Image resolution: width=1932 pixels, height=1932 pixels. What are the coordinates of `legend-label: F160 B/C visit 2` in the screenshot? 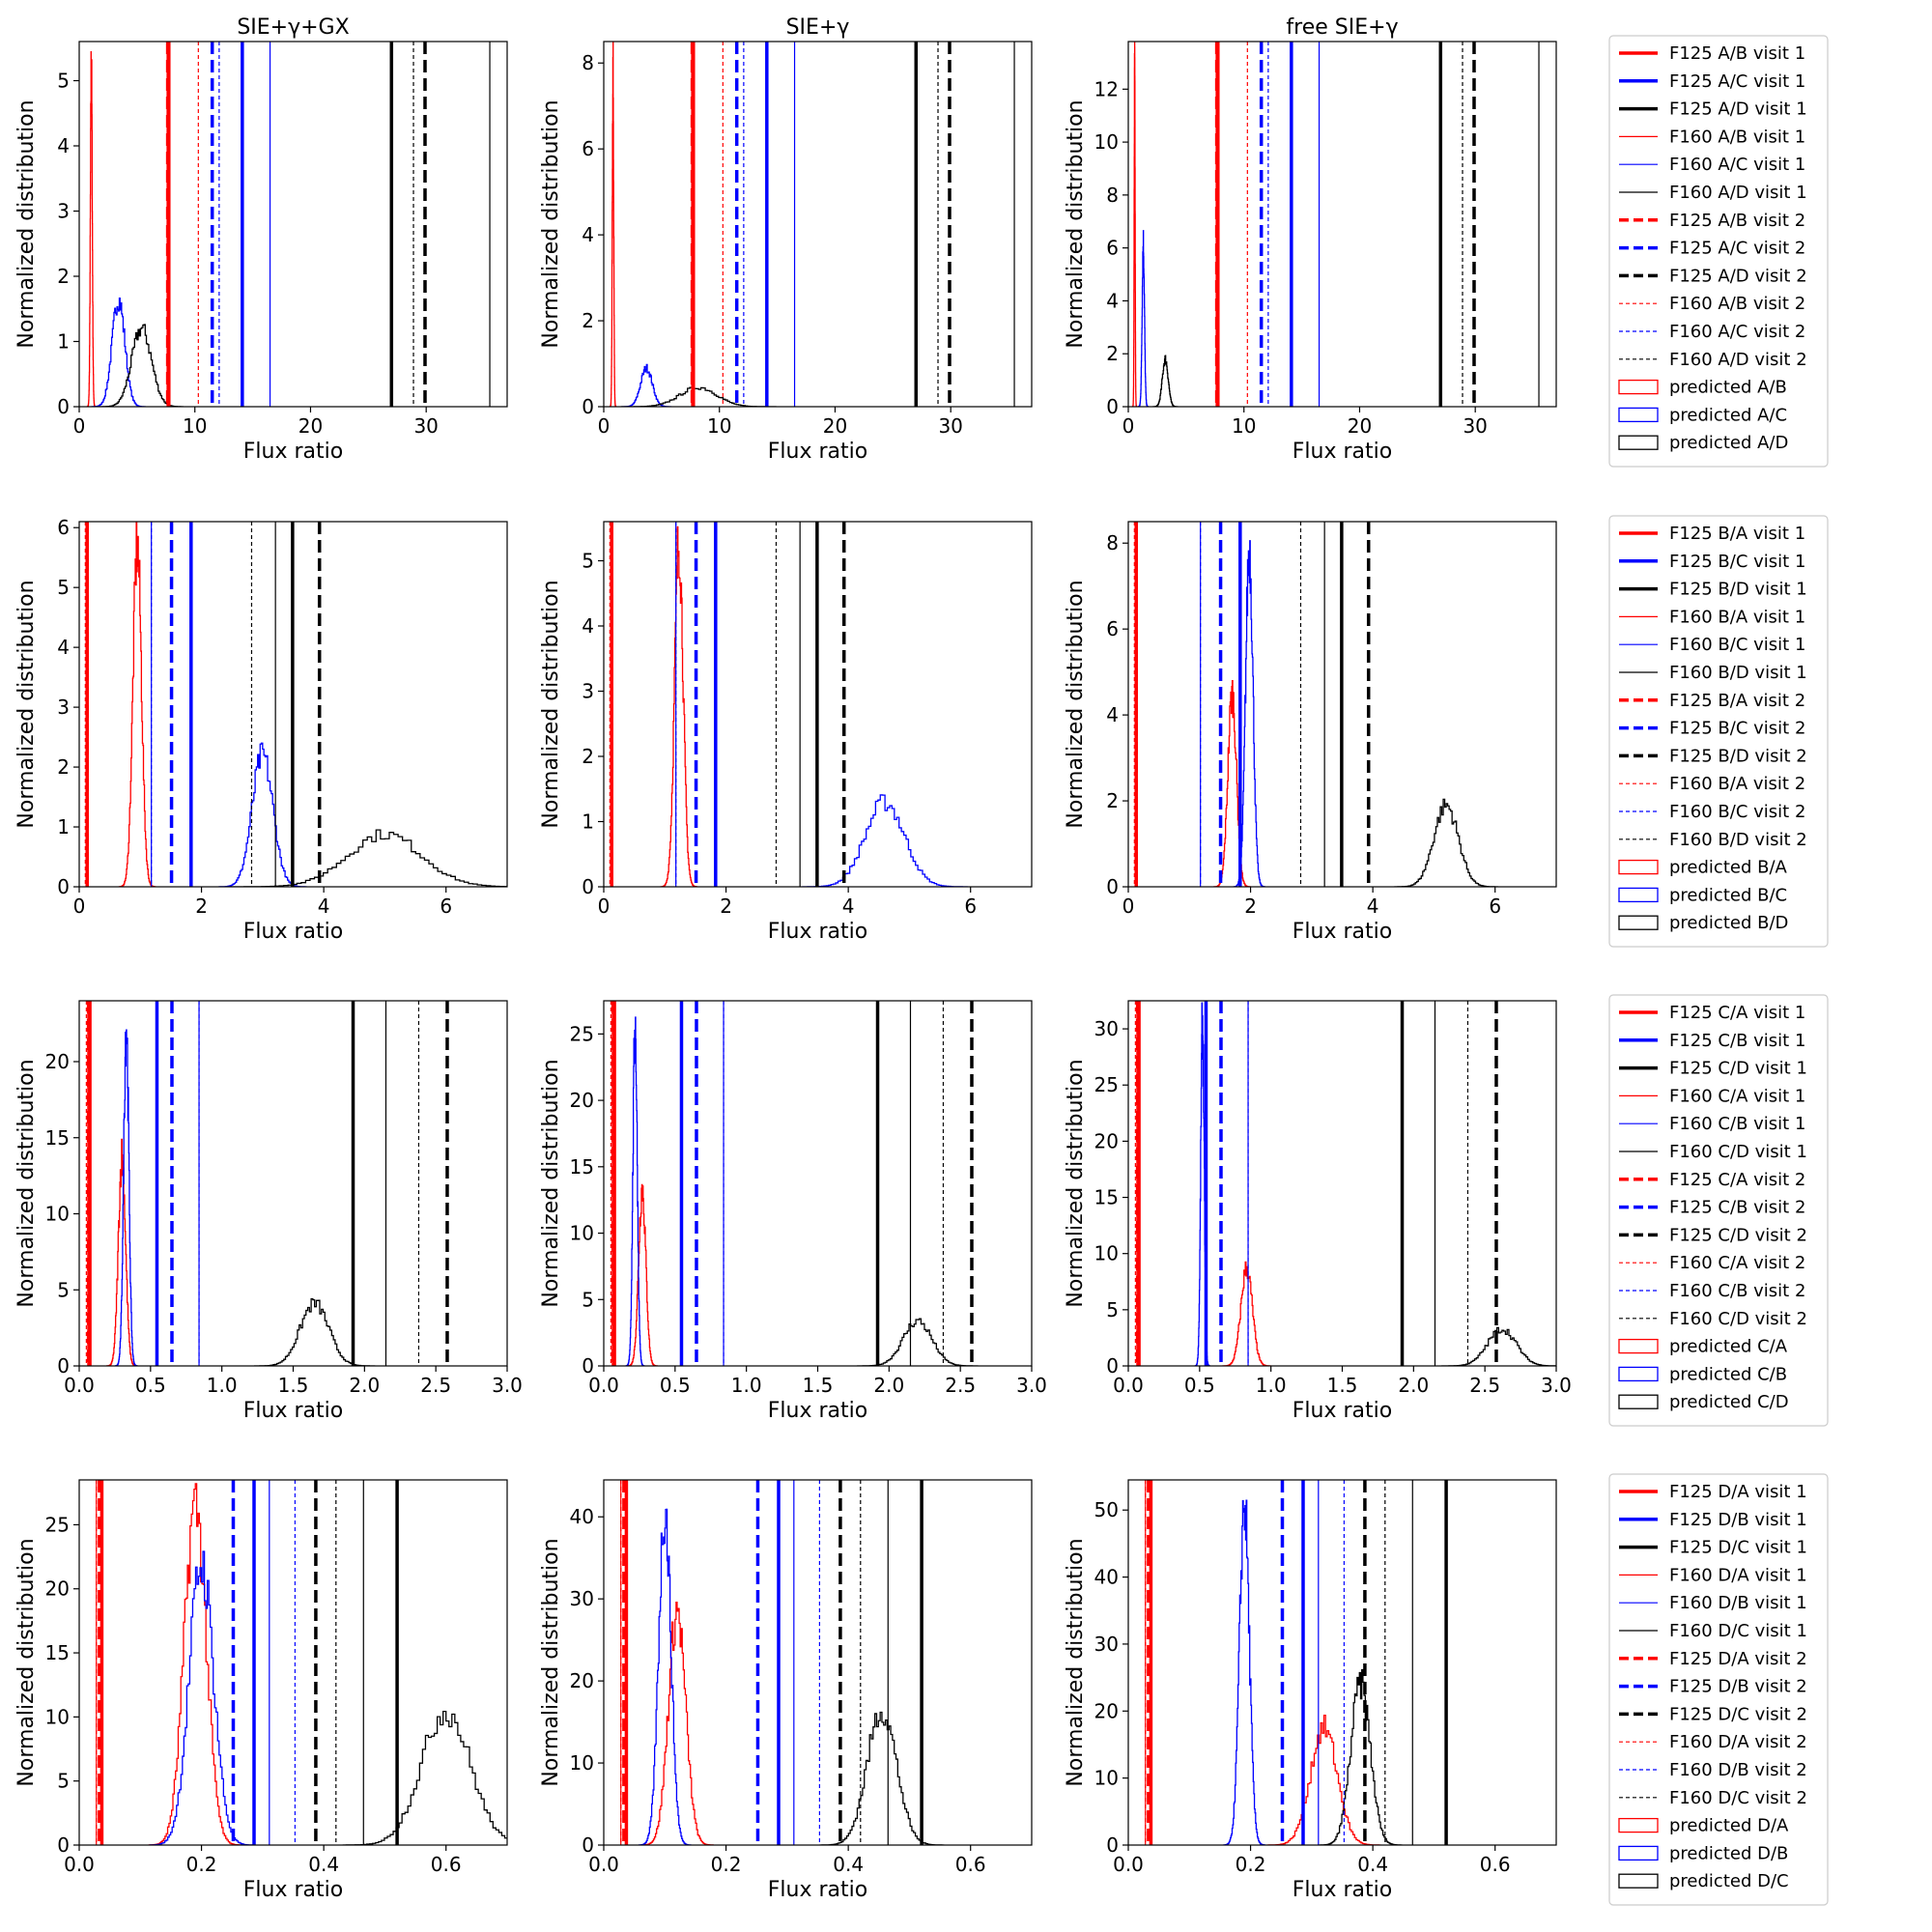 It's located at (1737, 812).